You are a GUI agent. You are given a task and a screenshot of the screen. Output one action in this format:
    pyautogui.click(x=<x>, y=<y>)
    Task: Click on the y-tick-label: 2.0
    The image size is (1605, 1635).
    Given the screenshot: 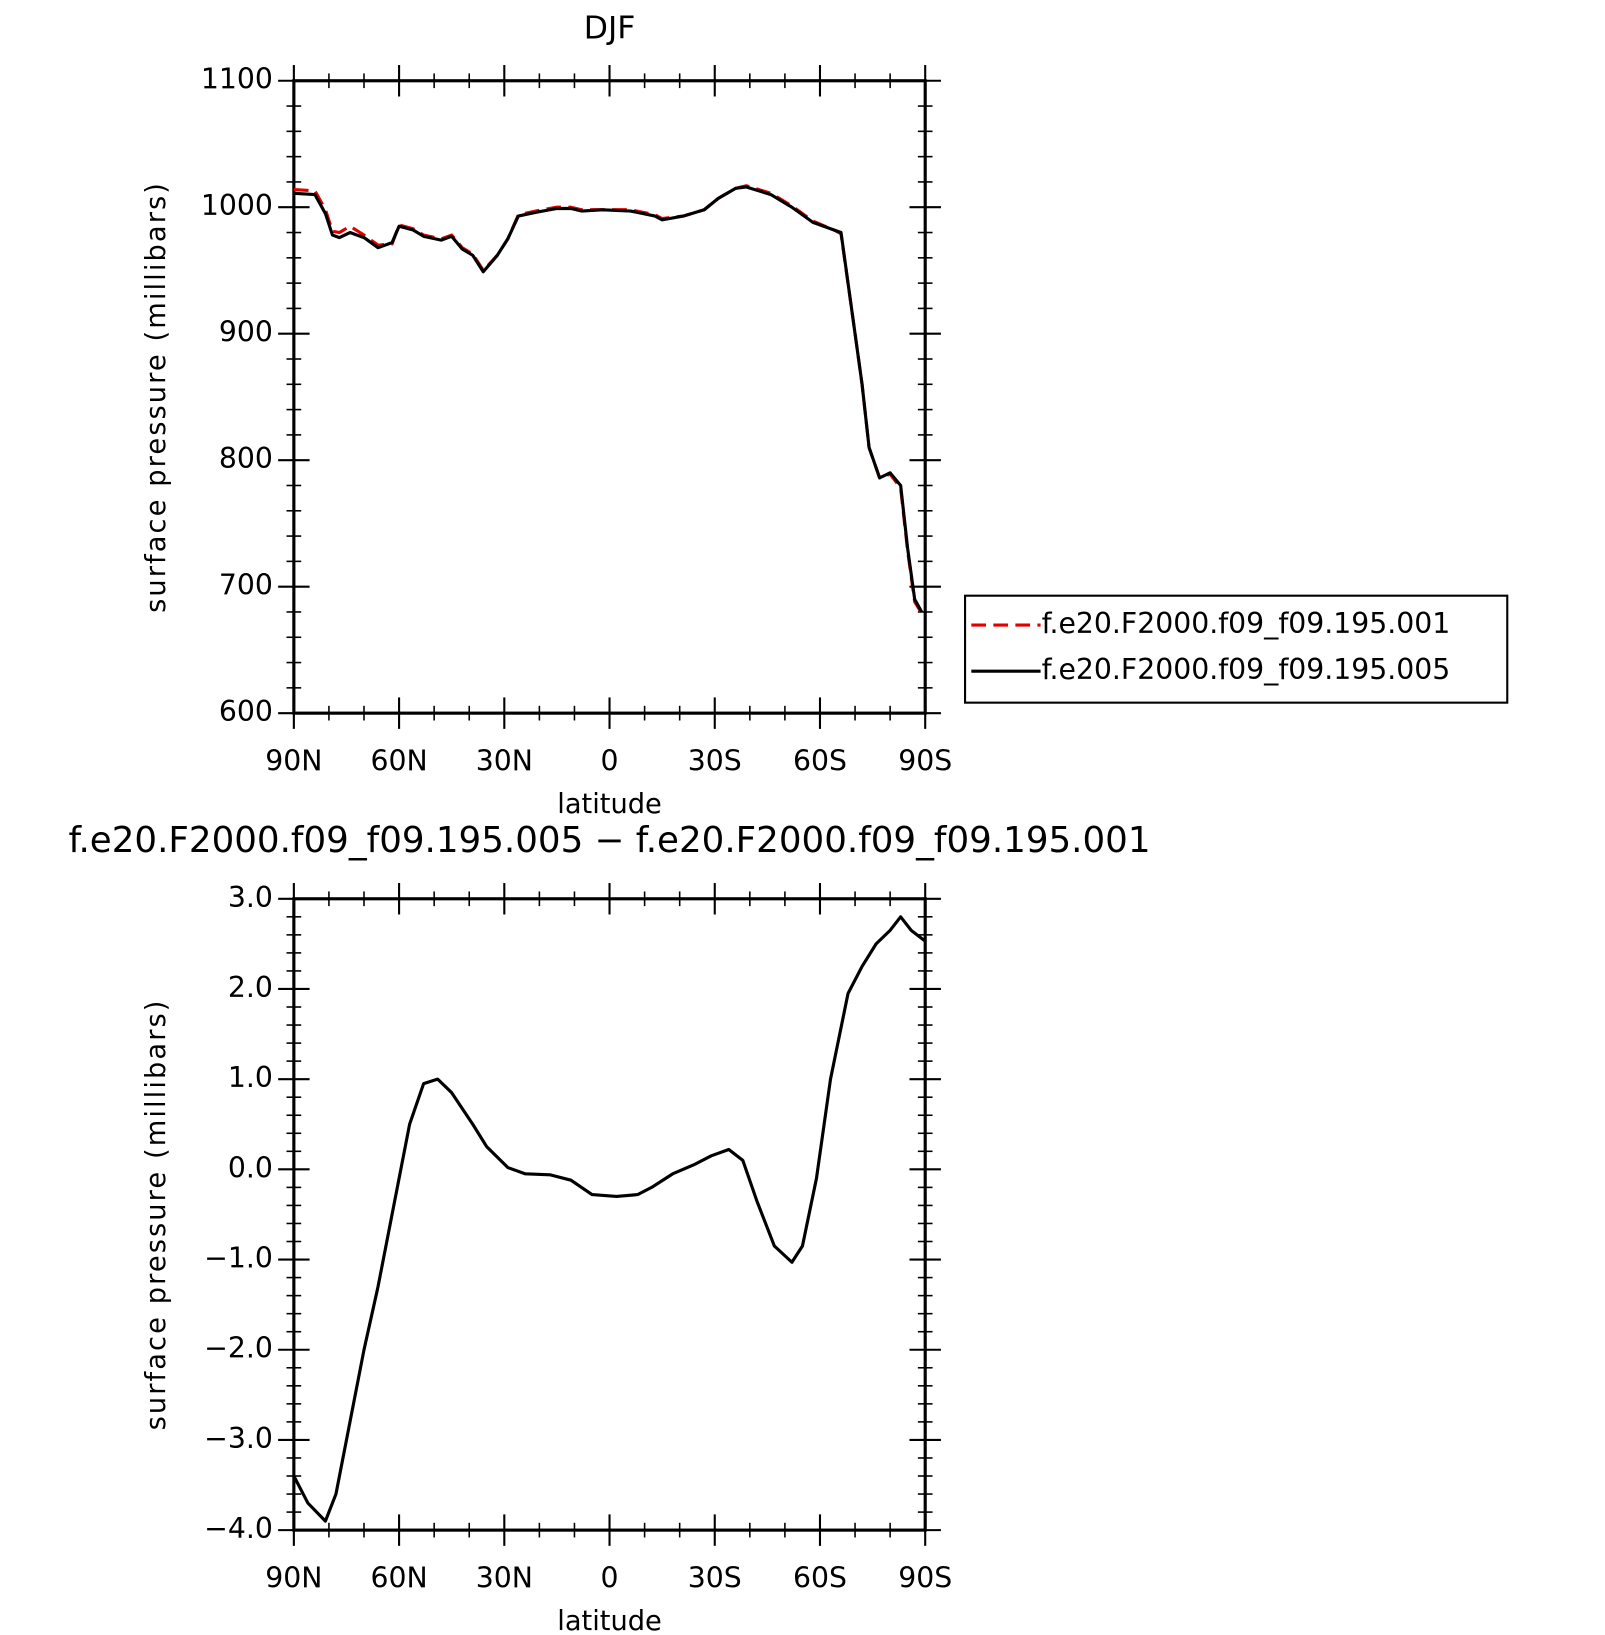 What is the action you would take?
    pyautogui.click(x=250, y=987)
    